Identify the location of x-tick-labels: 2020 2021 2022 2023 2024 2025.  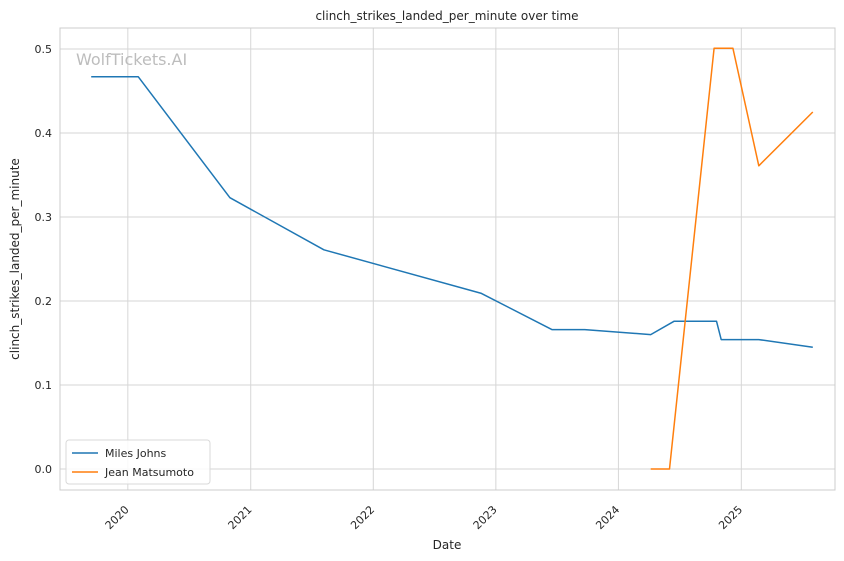
(424, 517).